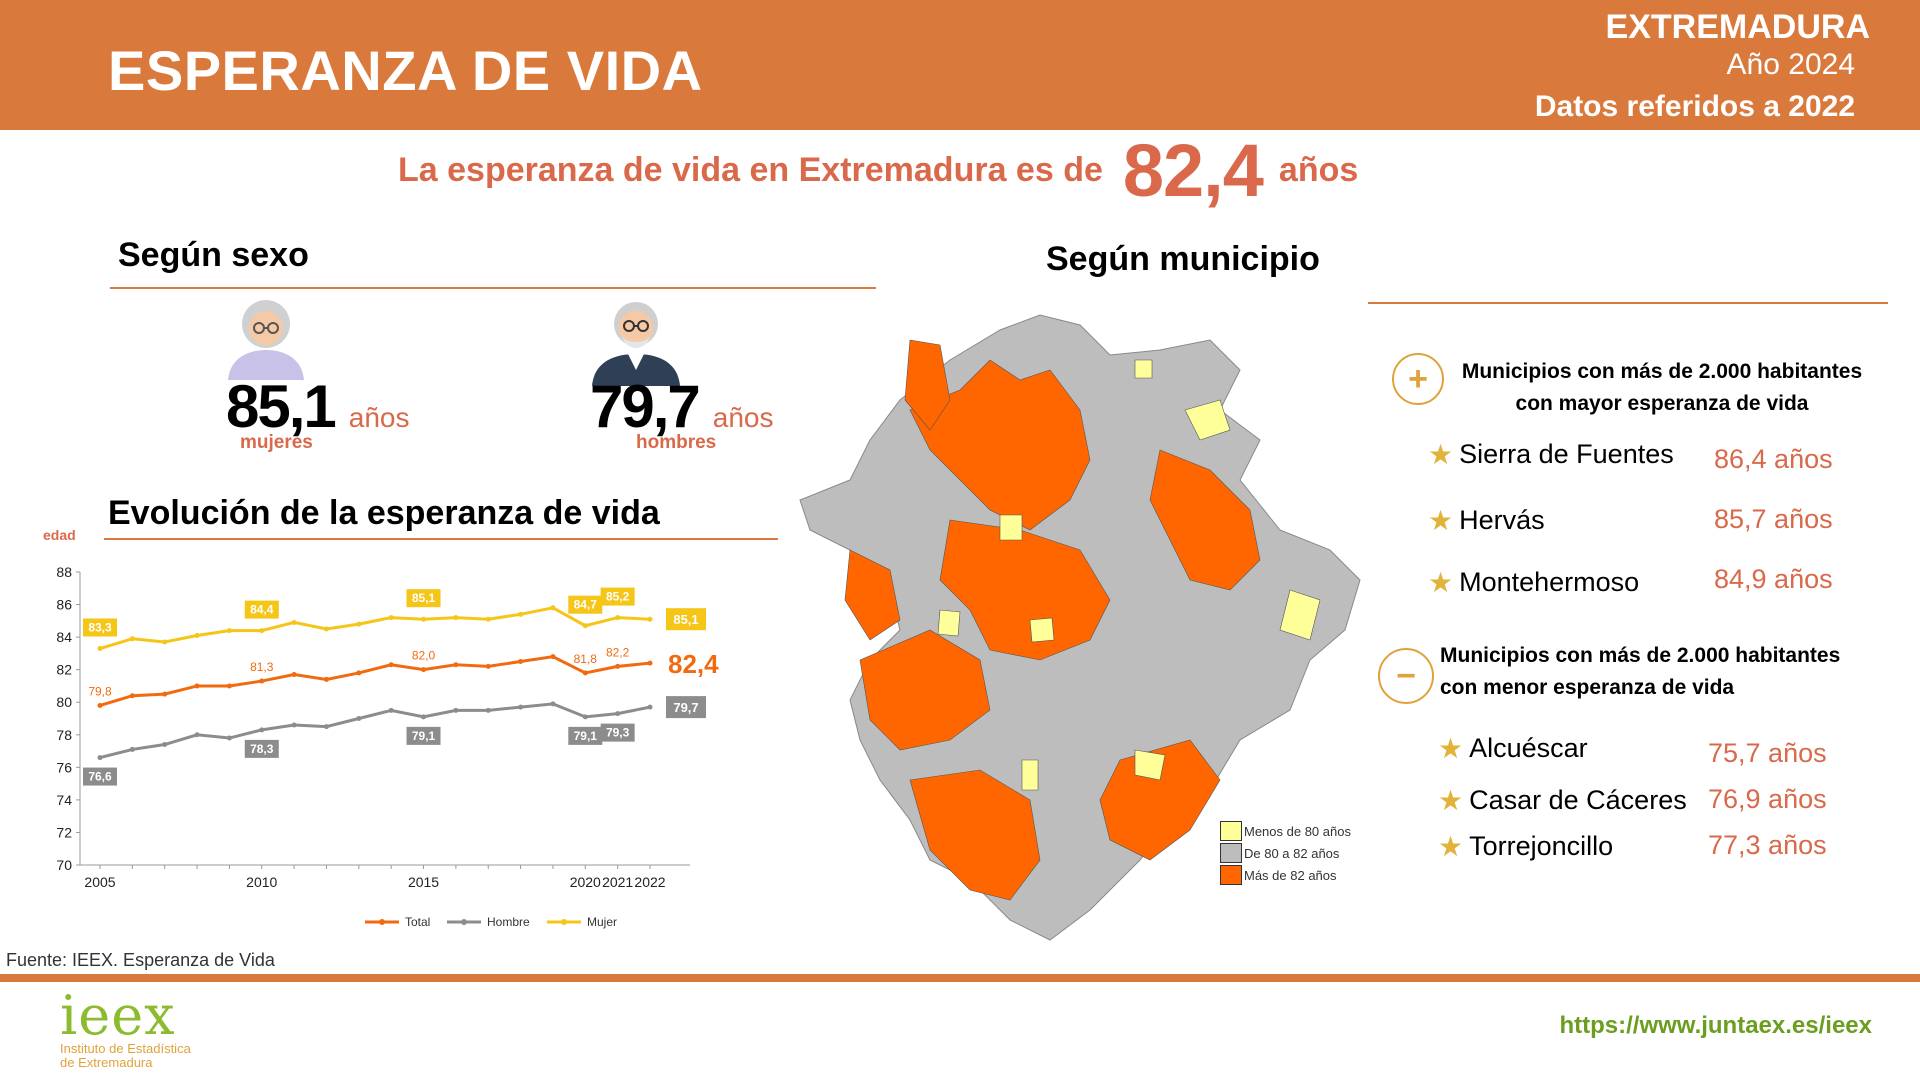 The width and height of the screenshot is (1920, 1080). I want to click on sex-section-title: Según sexo, so click(213, 255).